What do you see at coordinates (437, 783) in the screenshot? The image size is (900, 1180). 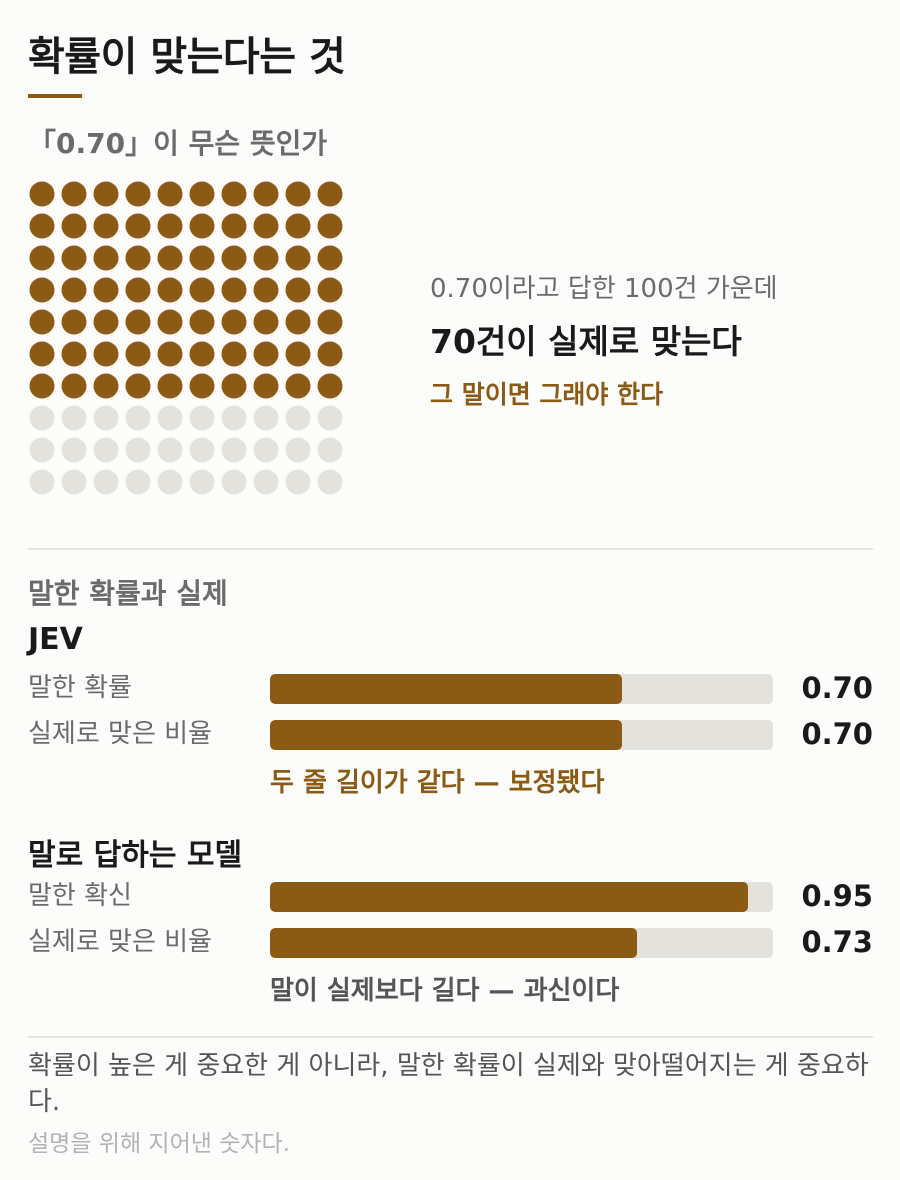 I see `group-note: 두 줄 길이가 같다 — 보정됐다` at bounding box center [437, 783].